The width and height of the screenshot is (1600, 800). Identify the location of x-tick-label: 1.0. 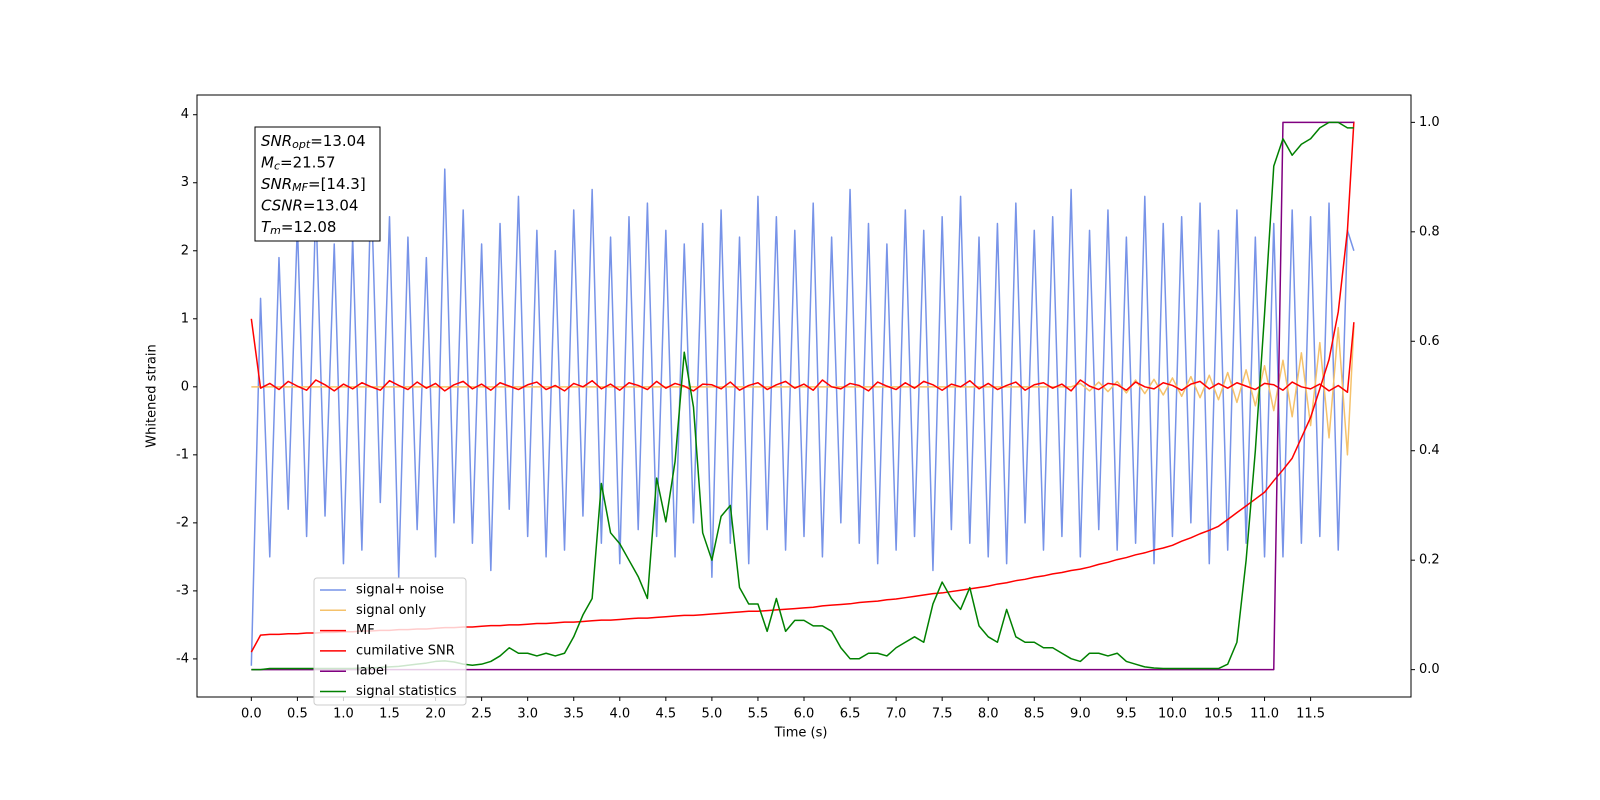
(343, 714).